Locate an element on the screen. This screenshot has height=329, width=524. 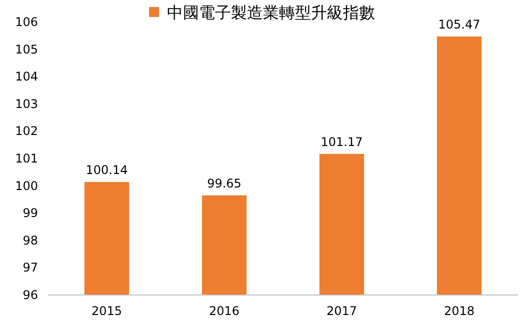
data-label: 101.17 is located at coordinates (341, 141).